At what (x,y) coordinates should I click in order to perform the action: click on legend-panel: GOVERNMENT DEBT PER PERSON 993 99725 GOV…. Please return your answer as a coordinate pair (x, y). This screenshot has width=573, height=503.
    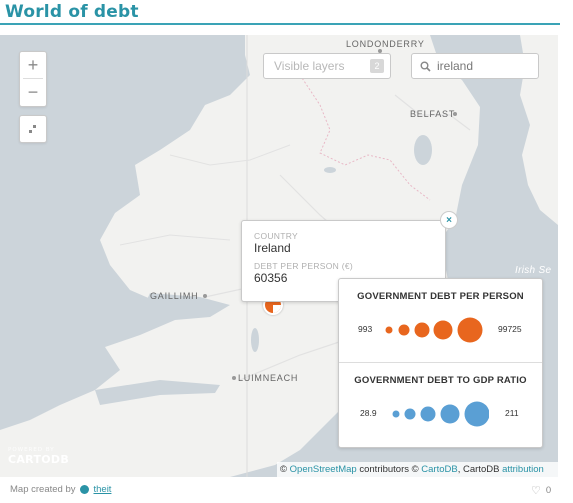
    Looking at the image, I should click on (440, 363).